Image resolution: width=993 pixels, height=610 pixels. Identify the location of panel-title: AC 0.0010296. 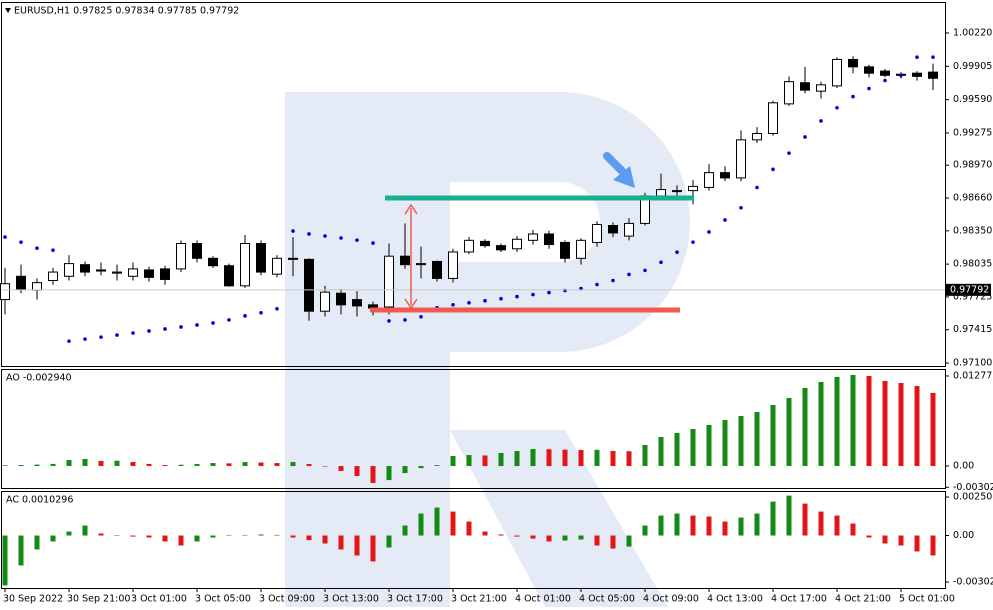
(39, 500).